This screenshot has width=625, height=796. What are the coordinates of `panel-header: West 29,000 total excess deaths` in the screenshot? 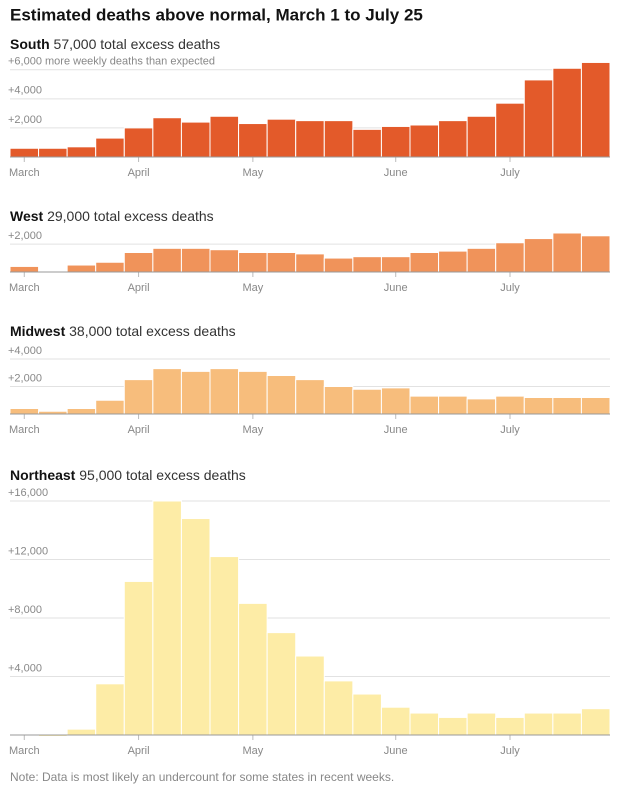 It's located at (112, 216).